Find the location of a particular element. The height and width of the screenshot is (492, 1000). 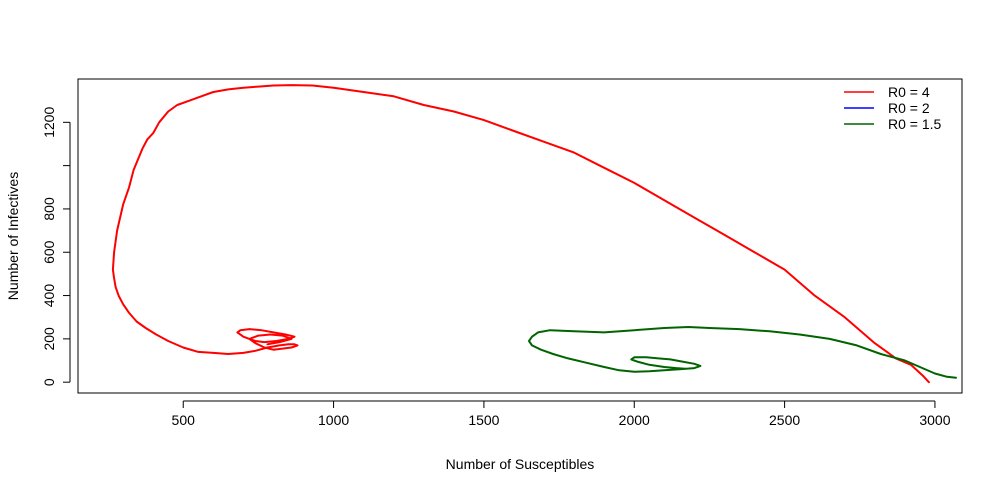

x-axis-title: Number of Susceptibles is located at coordinates (520, 464).